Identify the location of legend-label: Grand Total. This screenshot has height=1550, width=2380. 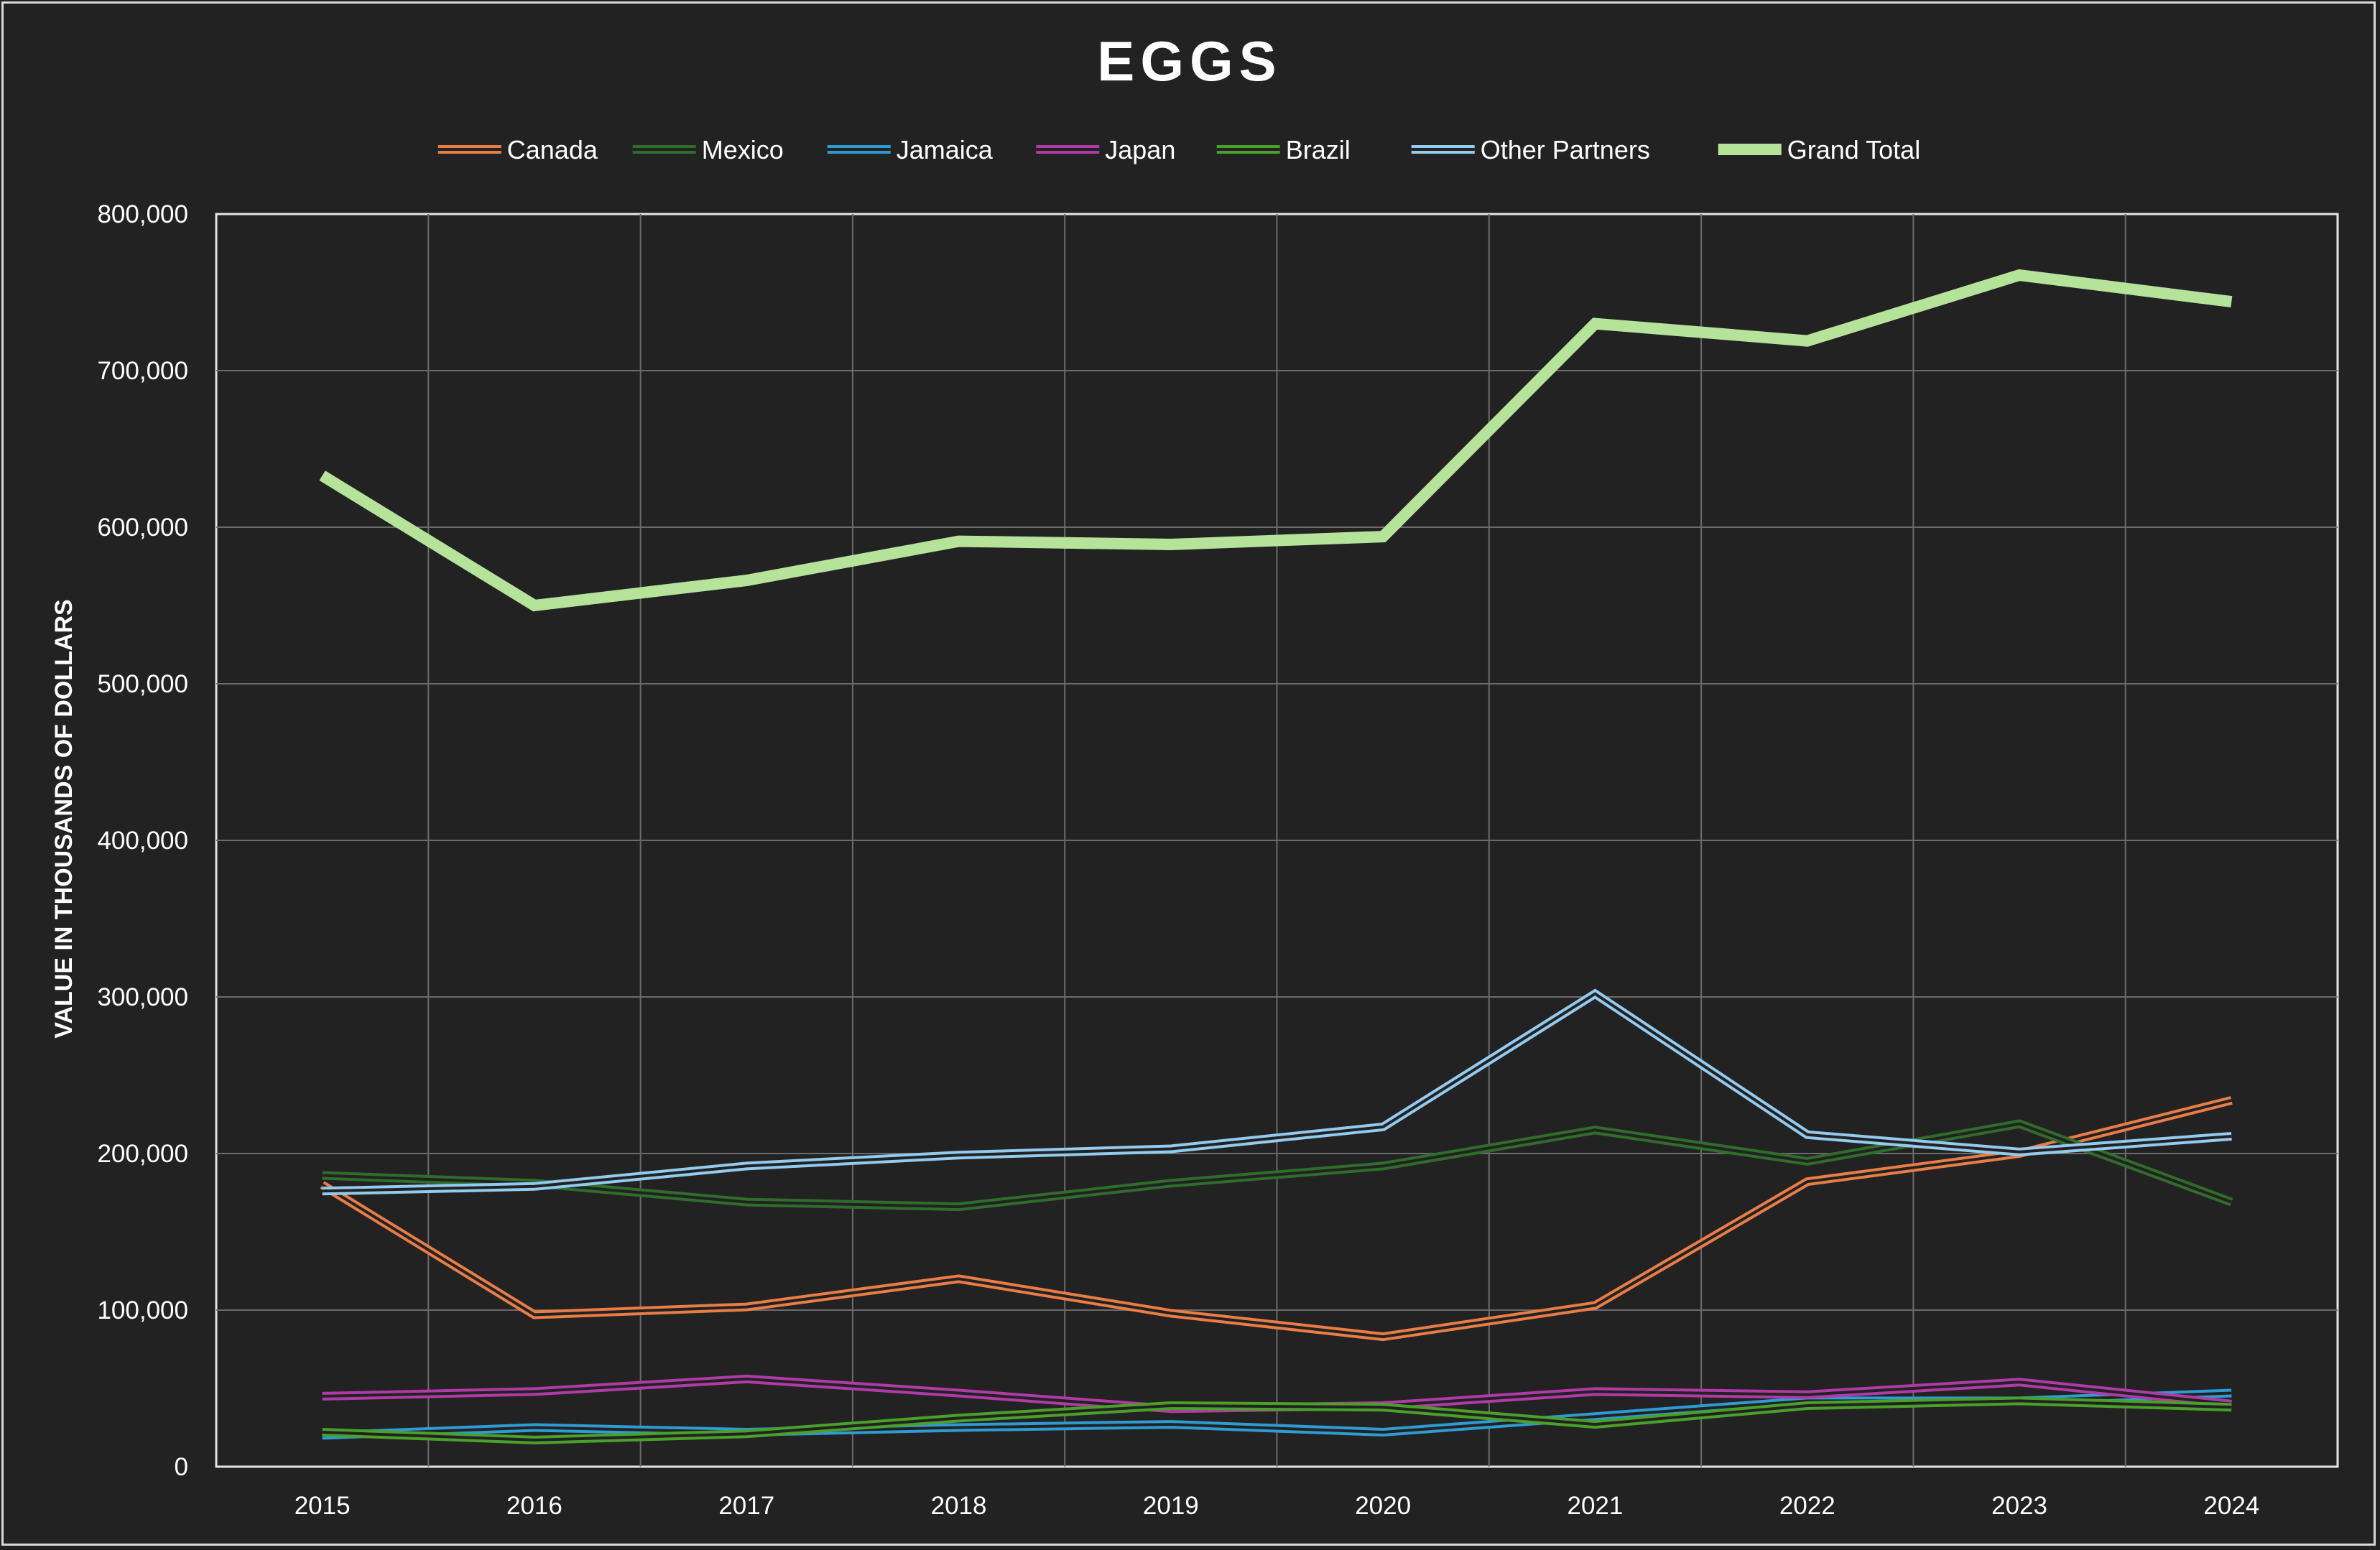
(1853, 149).